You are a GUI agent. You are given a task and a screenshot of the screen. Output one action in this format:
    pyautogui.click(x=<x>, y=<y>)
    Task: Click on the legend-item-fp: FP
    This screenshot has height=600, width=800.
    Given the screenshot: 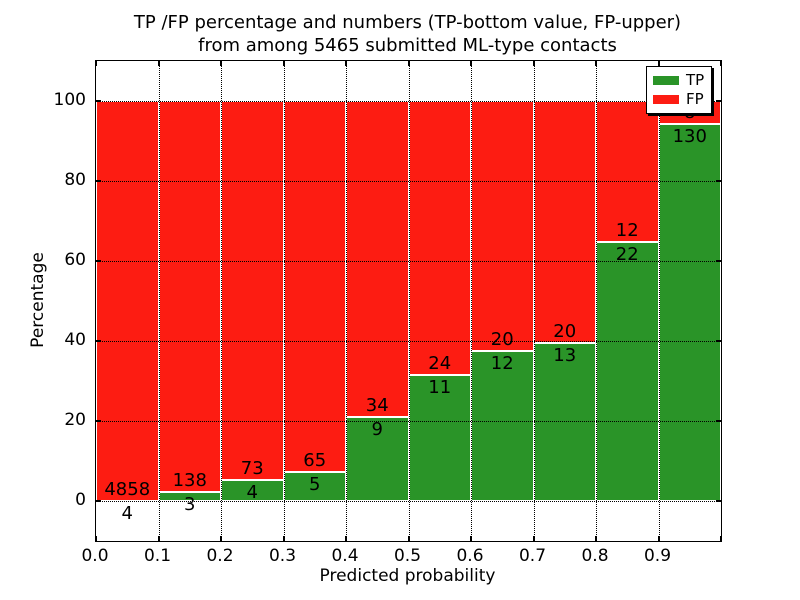 What is the action you would take?
    pyautogui.click(x=679, y=99)
    